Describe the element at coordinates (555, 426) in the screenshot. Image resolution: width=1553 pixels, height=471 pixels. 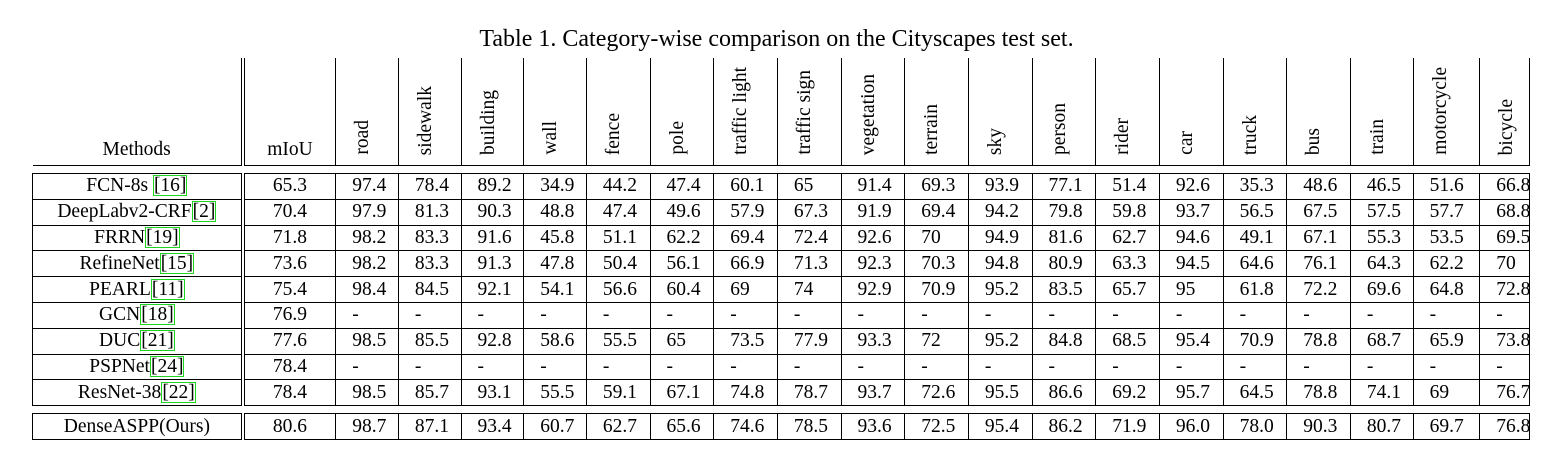
I see `score-cell: 60.7` at that location.